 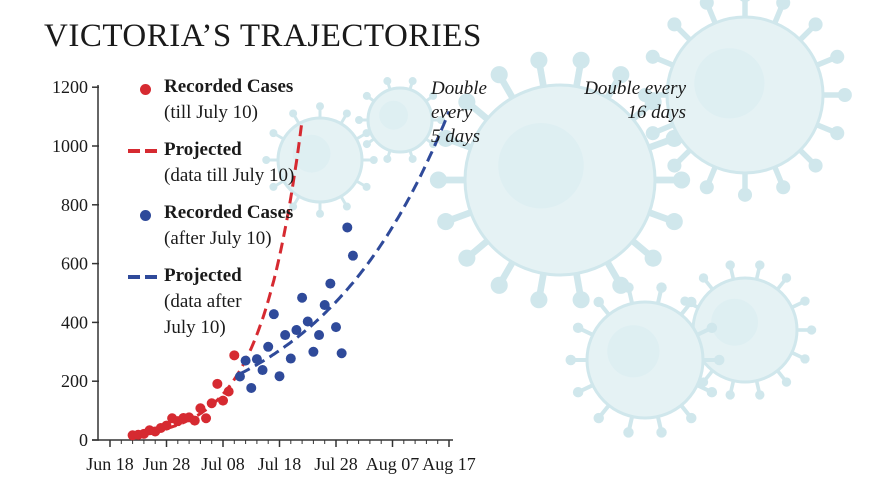 What do you see at coordinates (74, 381) in the screenshot?
I see `y-tick-label: 200` at bounding box center [74, 381].